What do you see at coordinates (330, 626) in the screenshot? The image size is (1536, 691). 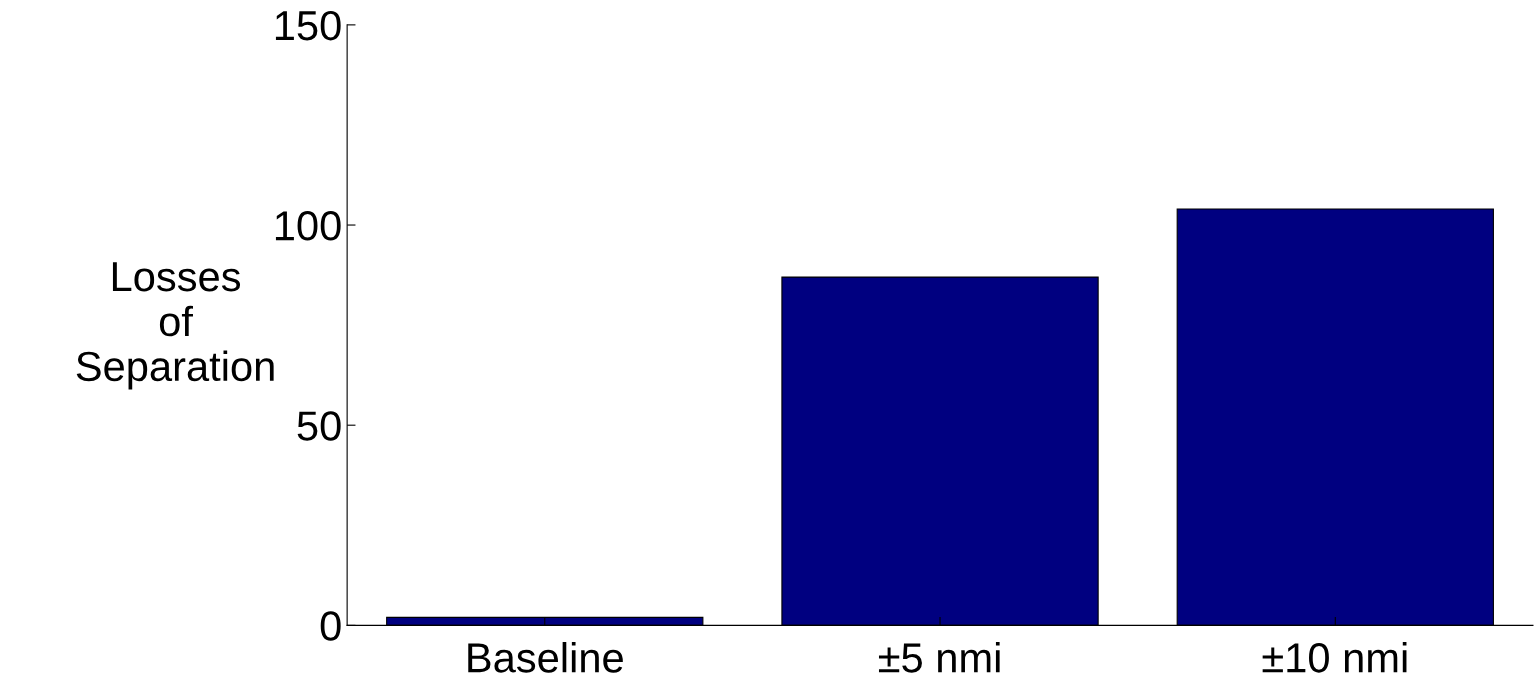 I see `y-tick-label: 0` at bounding box center [330, 626].